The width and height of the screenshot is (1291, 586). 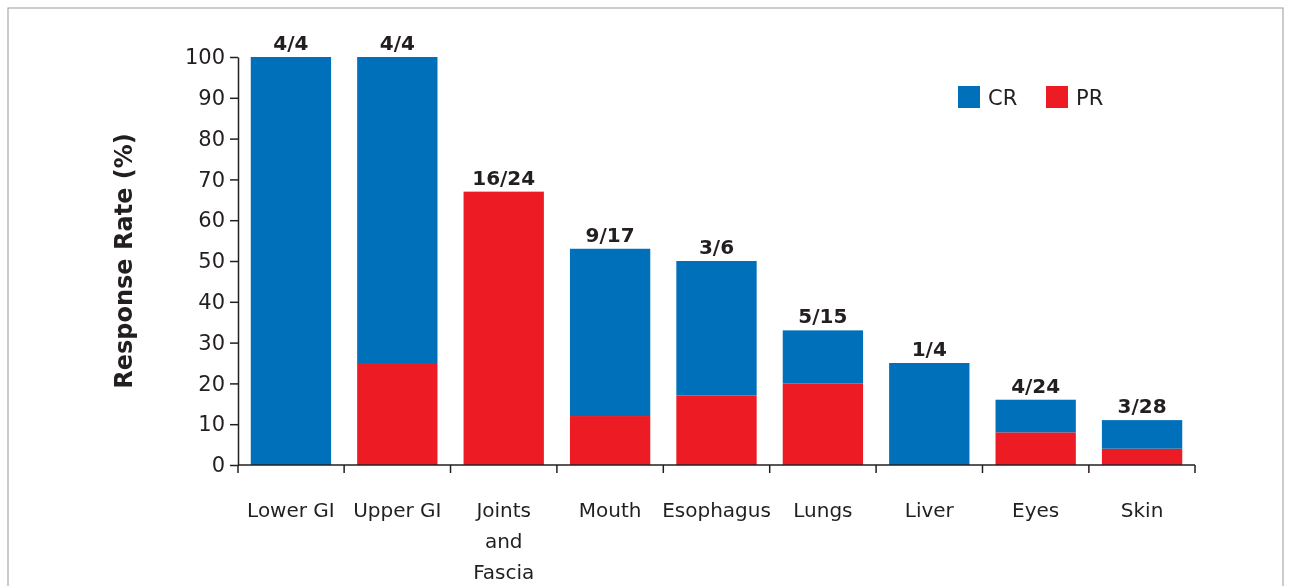 I want to click on x-tick-label: Esophagus, so click(x=716, y=510).